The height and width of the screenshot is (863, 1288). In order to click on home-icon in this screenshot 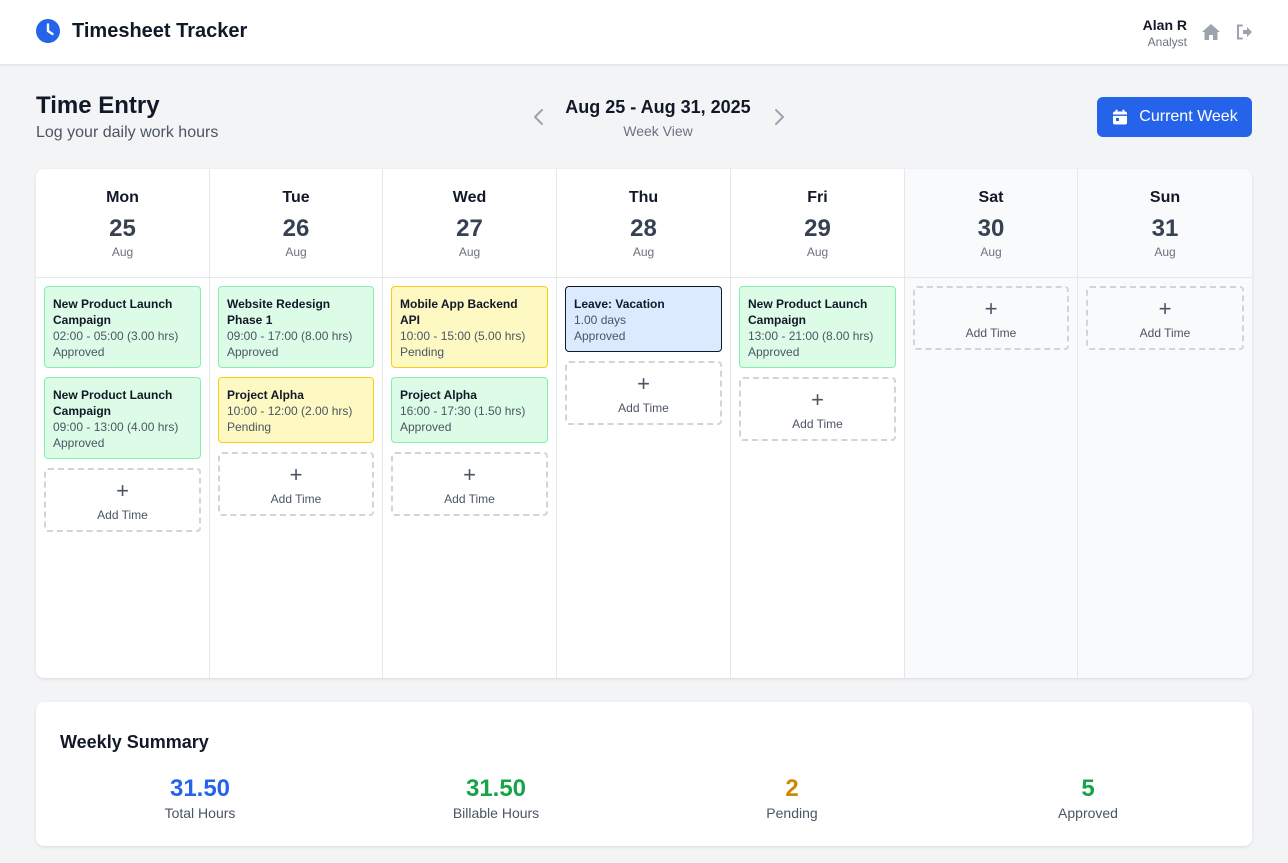, I will do `click(1211, 32)`.